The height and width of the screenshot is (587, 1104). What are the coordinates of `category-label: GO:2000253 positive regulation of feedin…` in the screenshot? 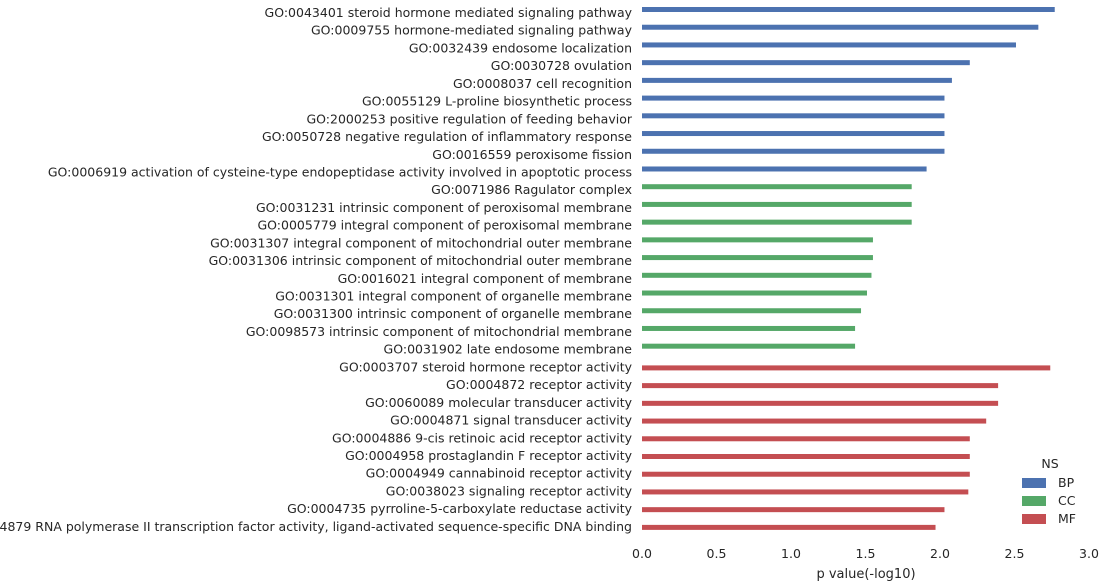 It's located at (469, 118).